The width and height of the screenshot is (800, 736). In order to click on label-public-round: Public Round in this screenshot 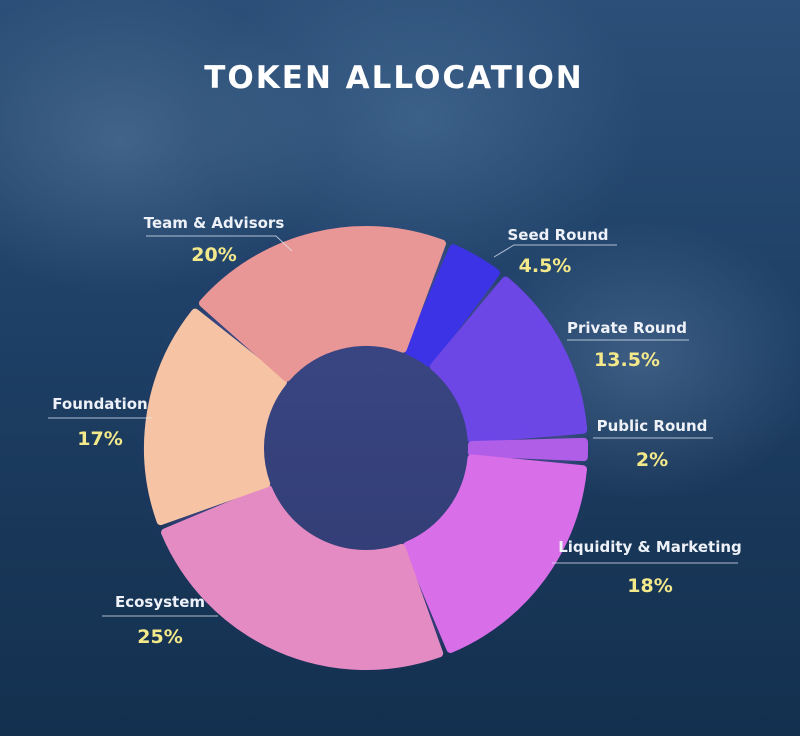, I will do `click(652, 426)`.